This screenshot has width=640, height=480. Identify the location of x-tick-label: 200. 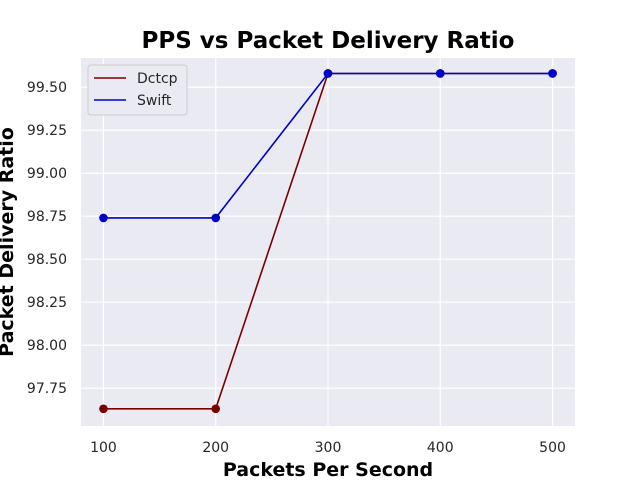
(215, 448).